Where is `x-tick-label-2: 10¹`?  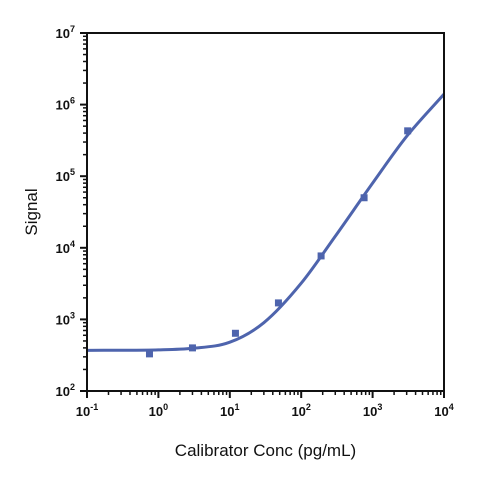 x-tick-label-2: 10¹ is located at coordinates (229, 410).